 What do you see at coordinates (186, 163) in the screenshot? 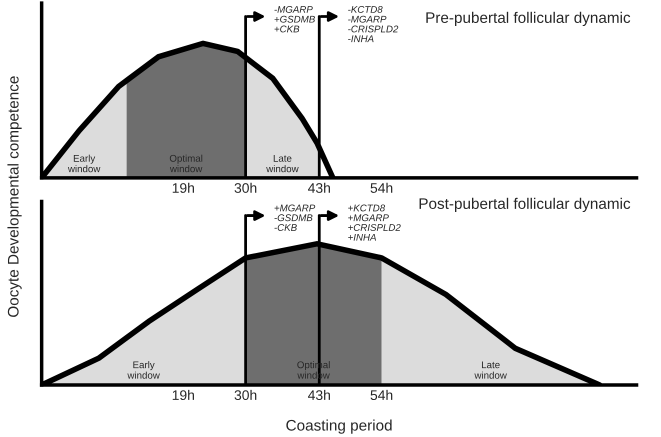
I see `annotation: Optimal window` at bounding box center [186, 163].